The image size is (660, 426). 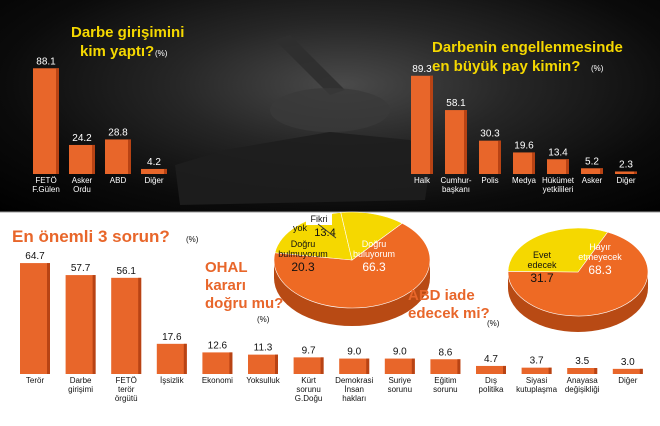 I want to click on value-label: 8.6, so click(x=445, y=352).